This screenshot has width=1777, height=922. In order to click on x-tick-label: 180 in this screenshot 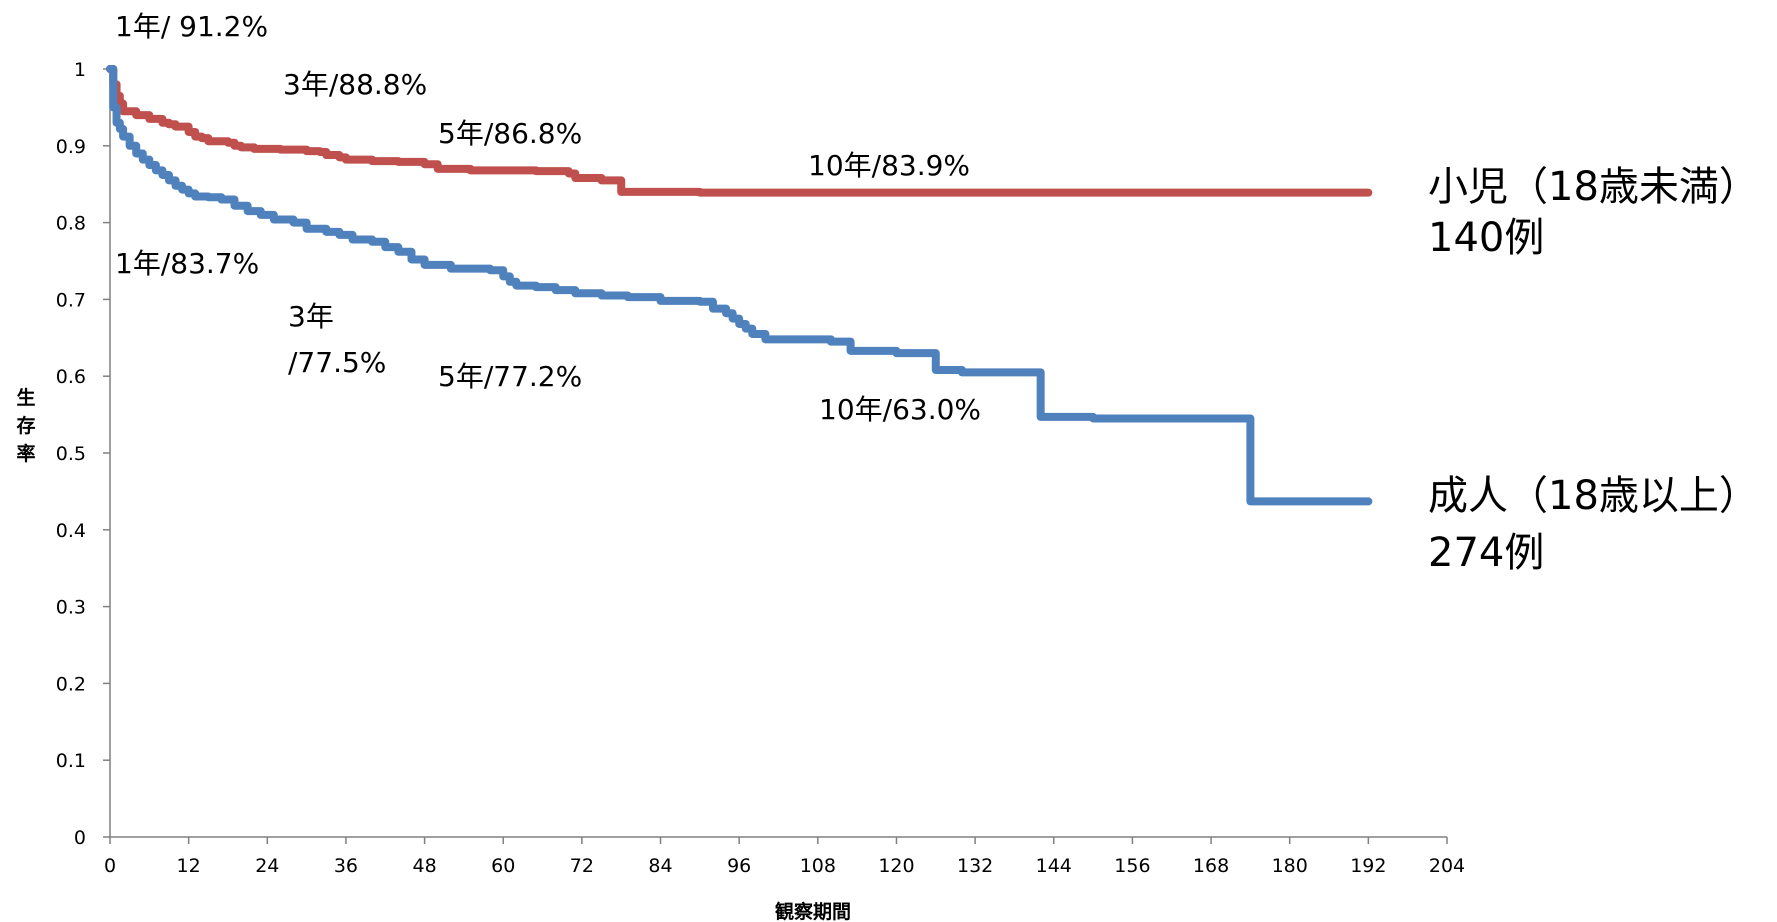, I will do `click(1290, 866)`.